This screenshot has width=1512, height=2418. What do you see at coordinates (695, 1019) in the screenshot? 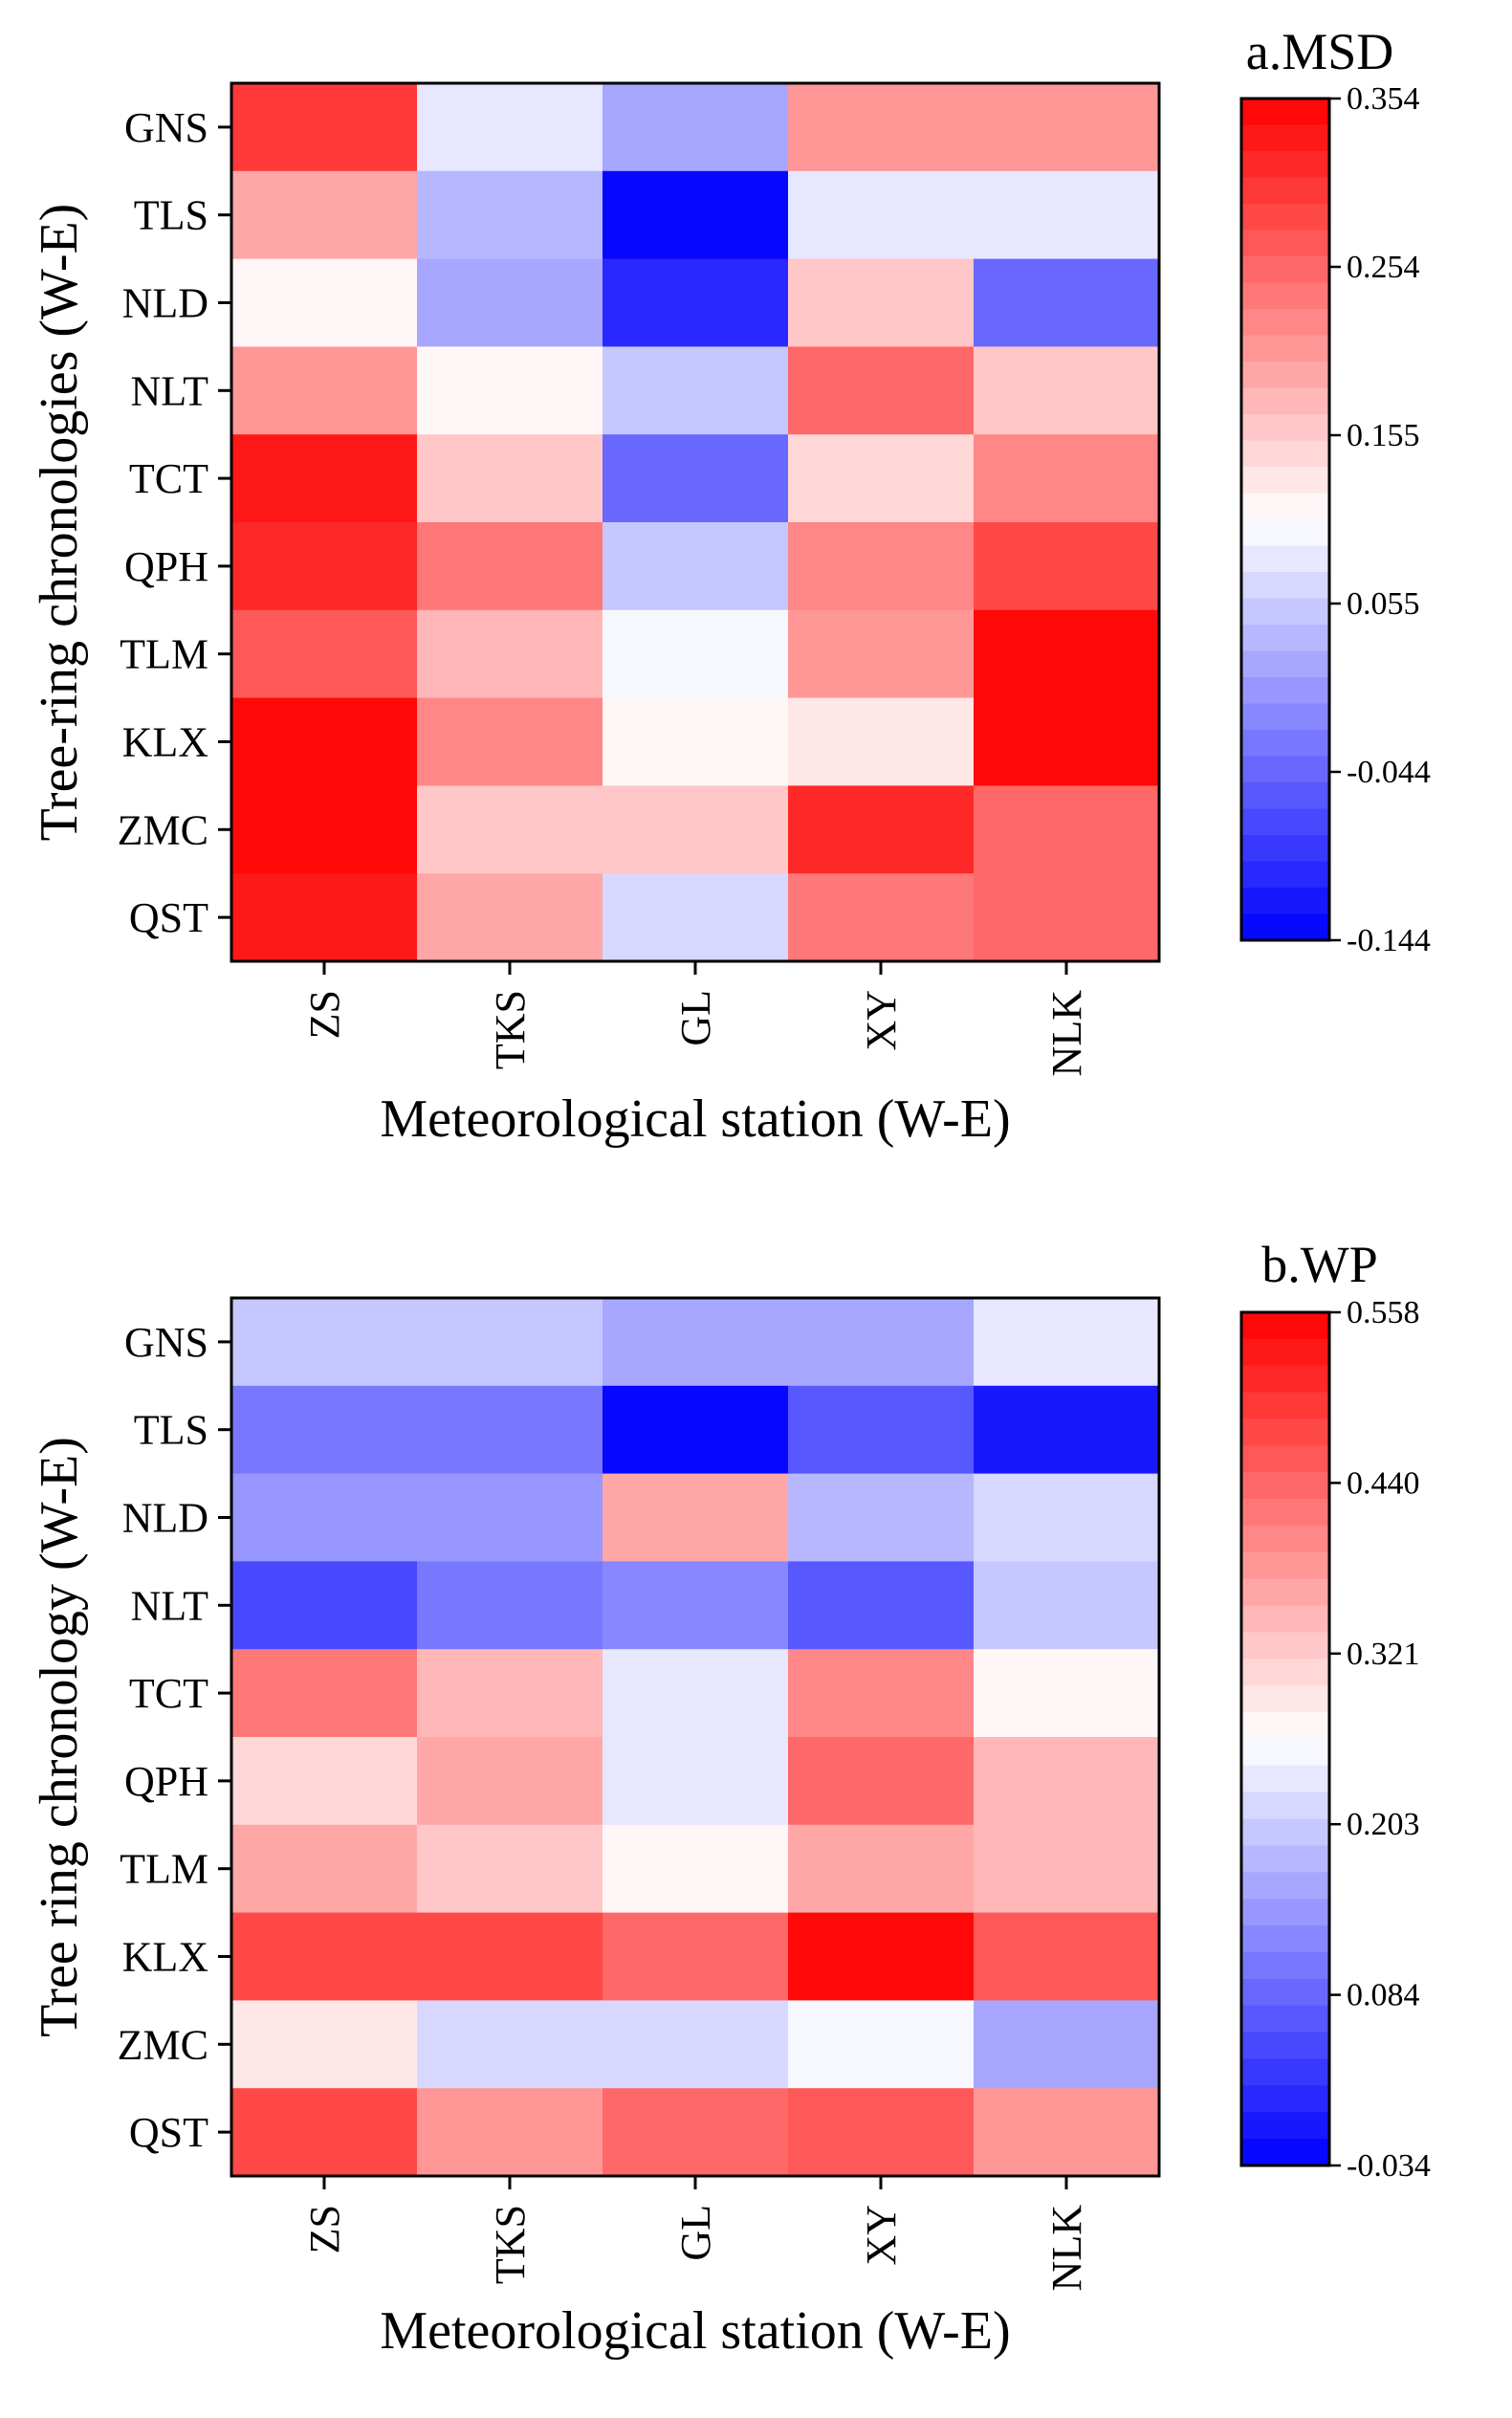
I see `x-ticks-msd: ZS TKS GL XY NLK` at bounding box center [695, 1019].